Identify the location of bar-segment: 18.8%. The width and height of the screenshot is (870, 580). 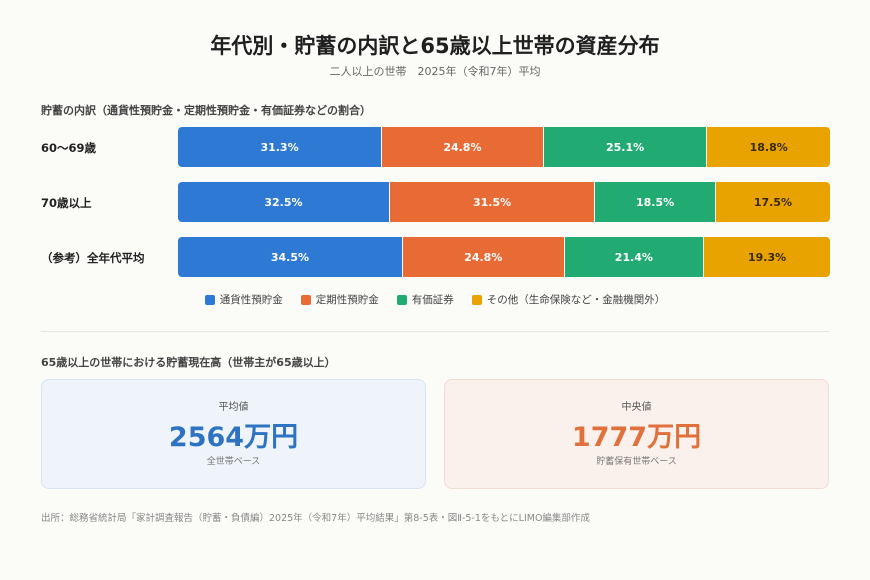
(768, 147).